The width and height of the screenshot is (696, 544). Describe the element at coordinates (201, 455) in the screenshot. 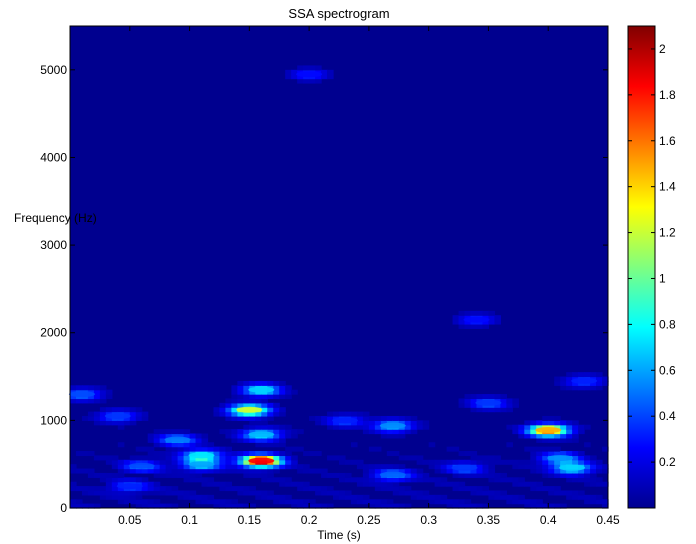

I see `spectrogram-hotspot` at that location.